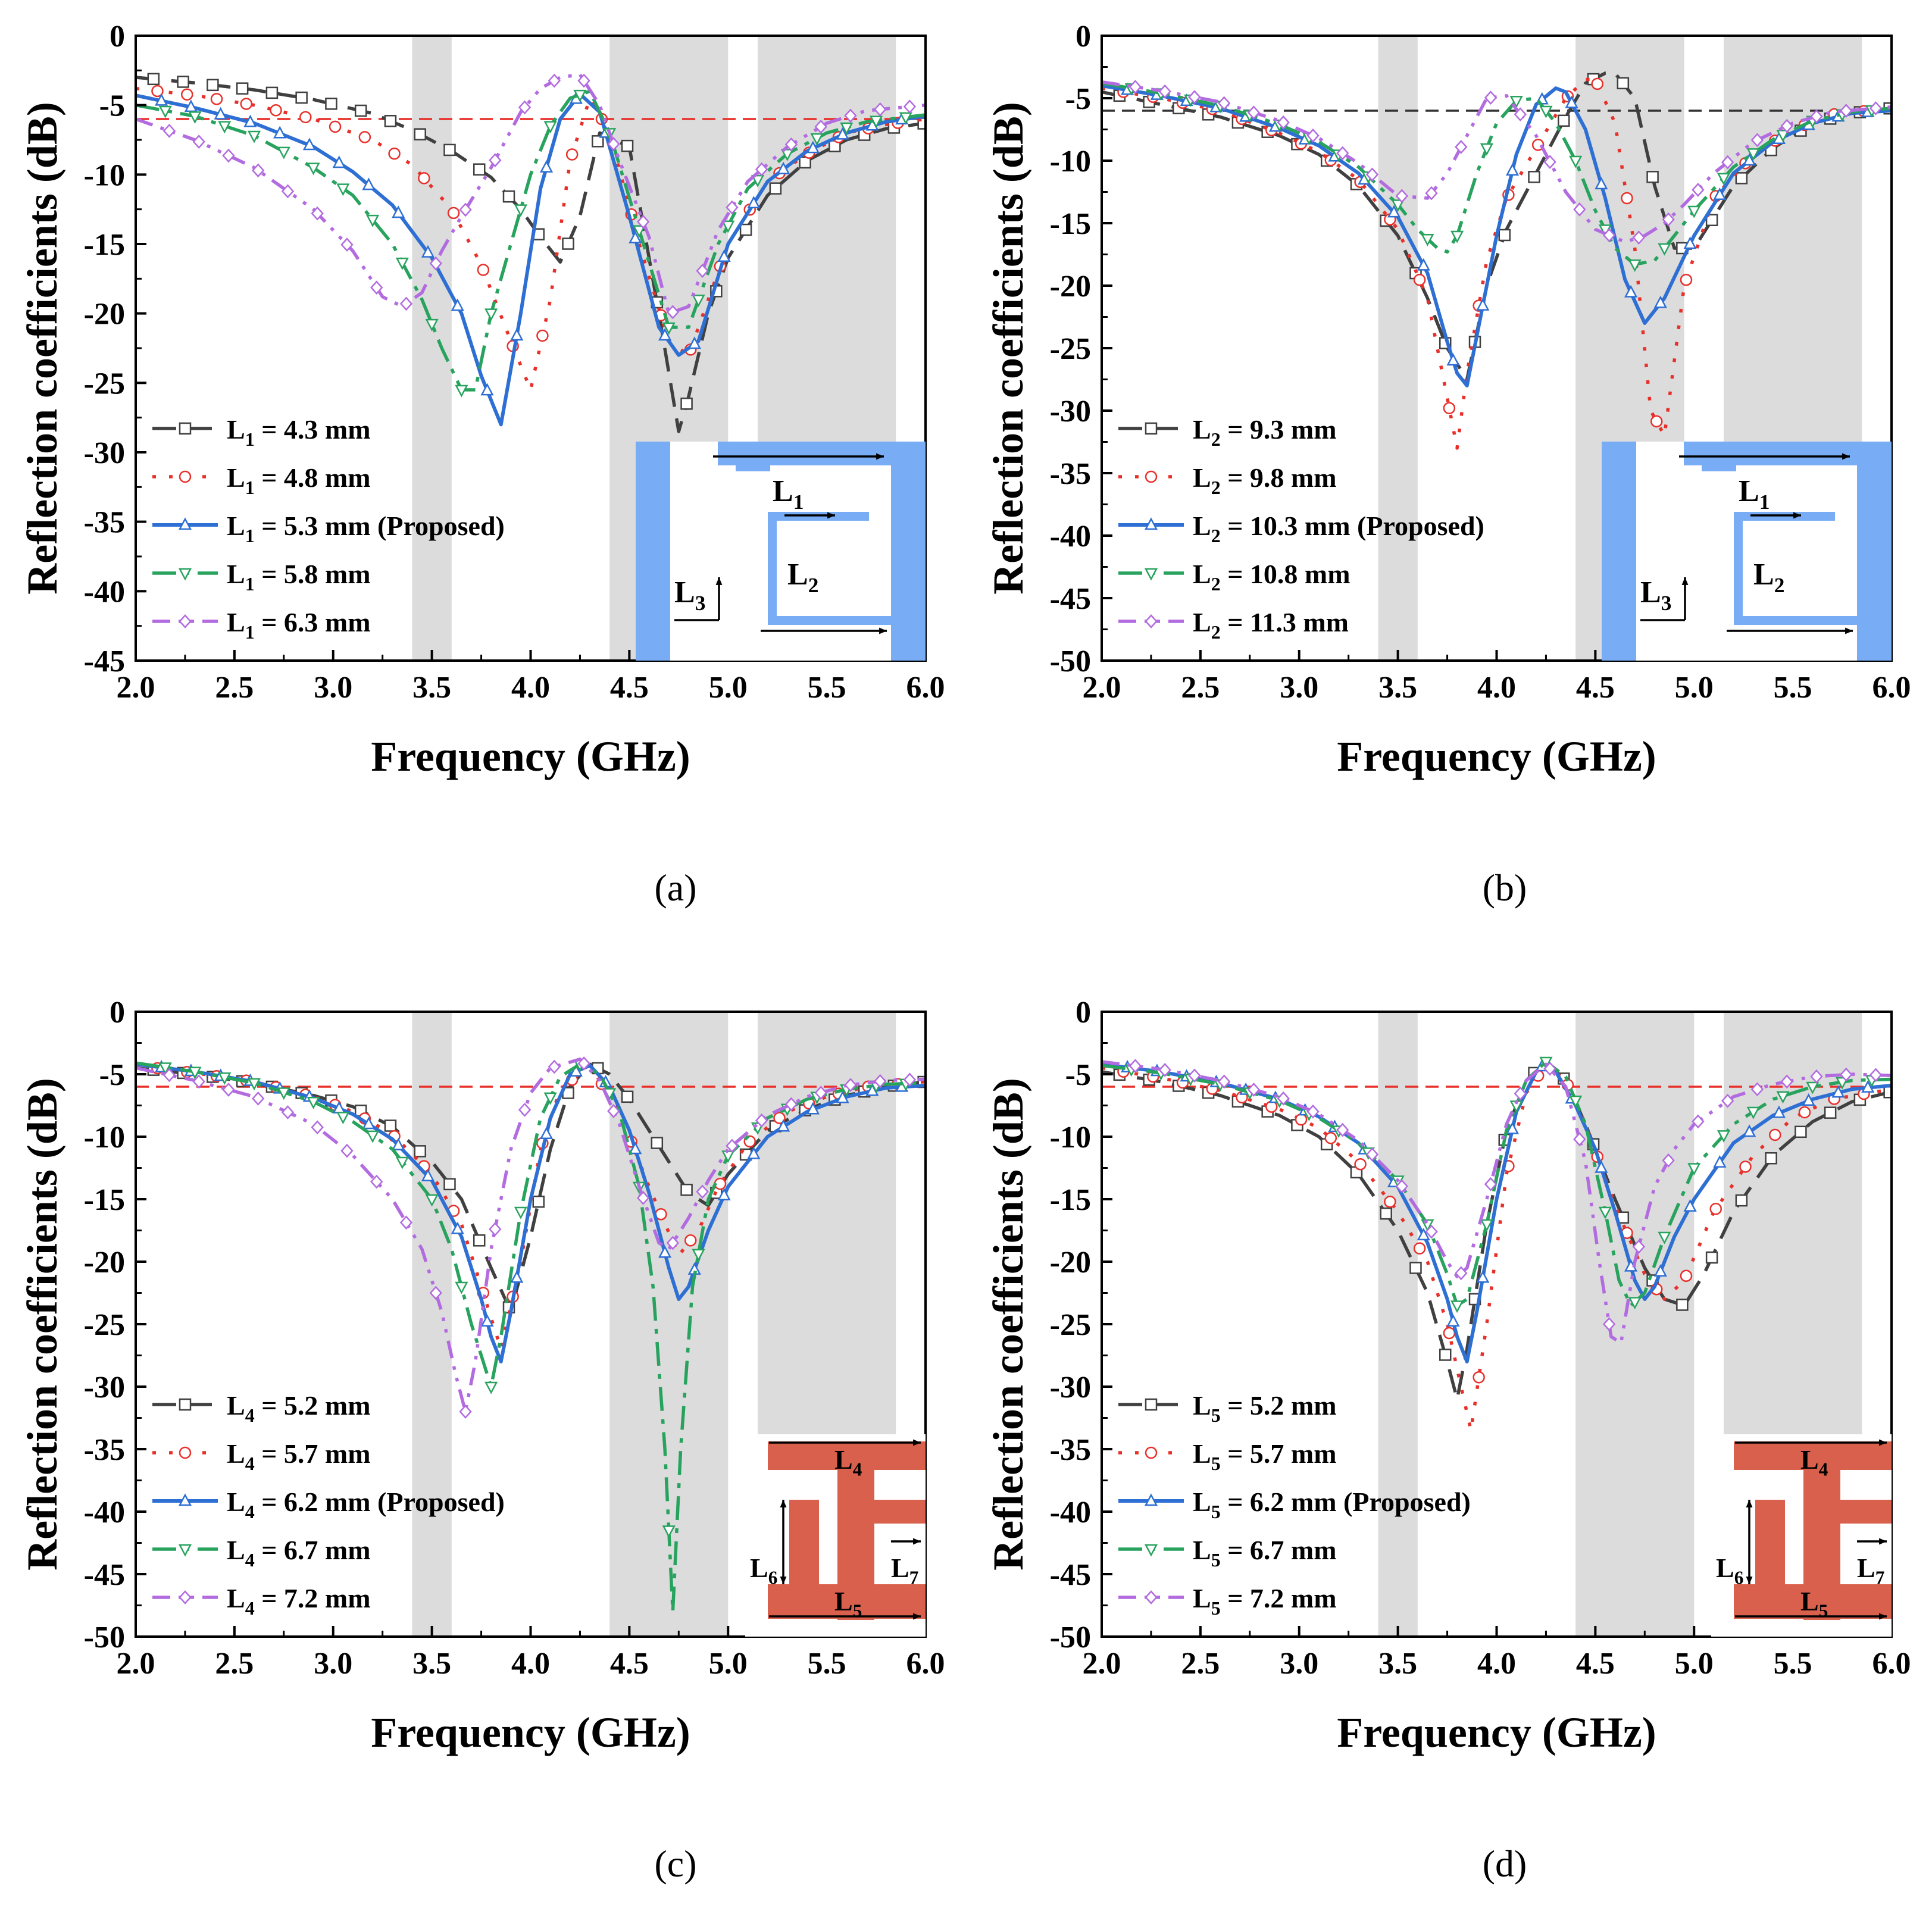 The height and width of the screenshot is (1908, 1932). I want to click on x-tick-label: 4.0, so click(1496, 688).